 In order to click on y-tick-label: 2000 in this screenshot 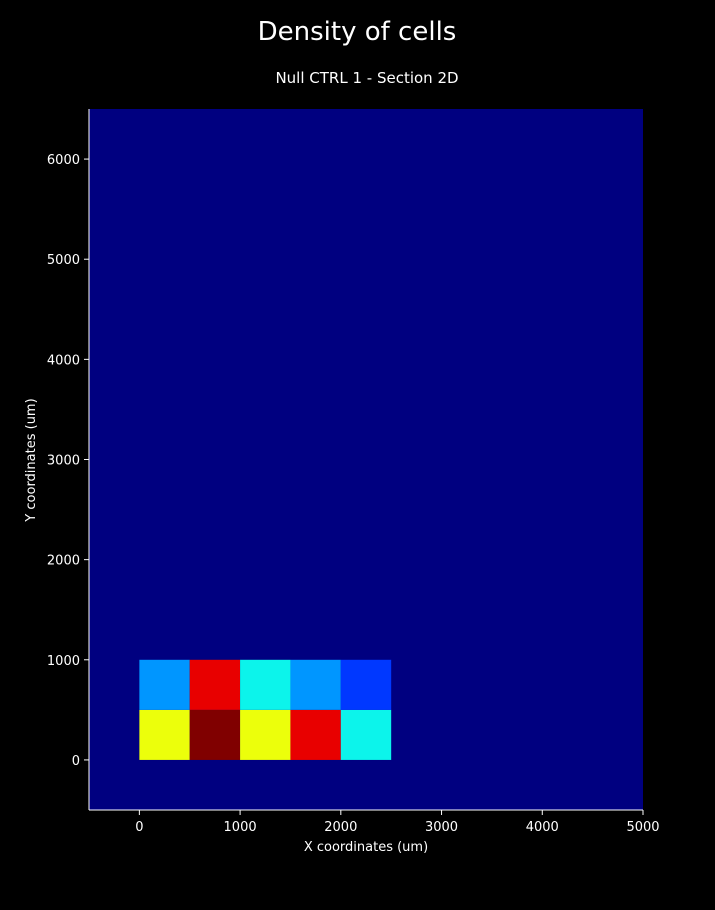, I will do `click(63, 561)`.